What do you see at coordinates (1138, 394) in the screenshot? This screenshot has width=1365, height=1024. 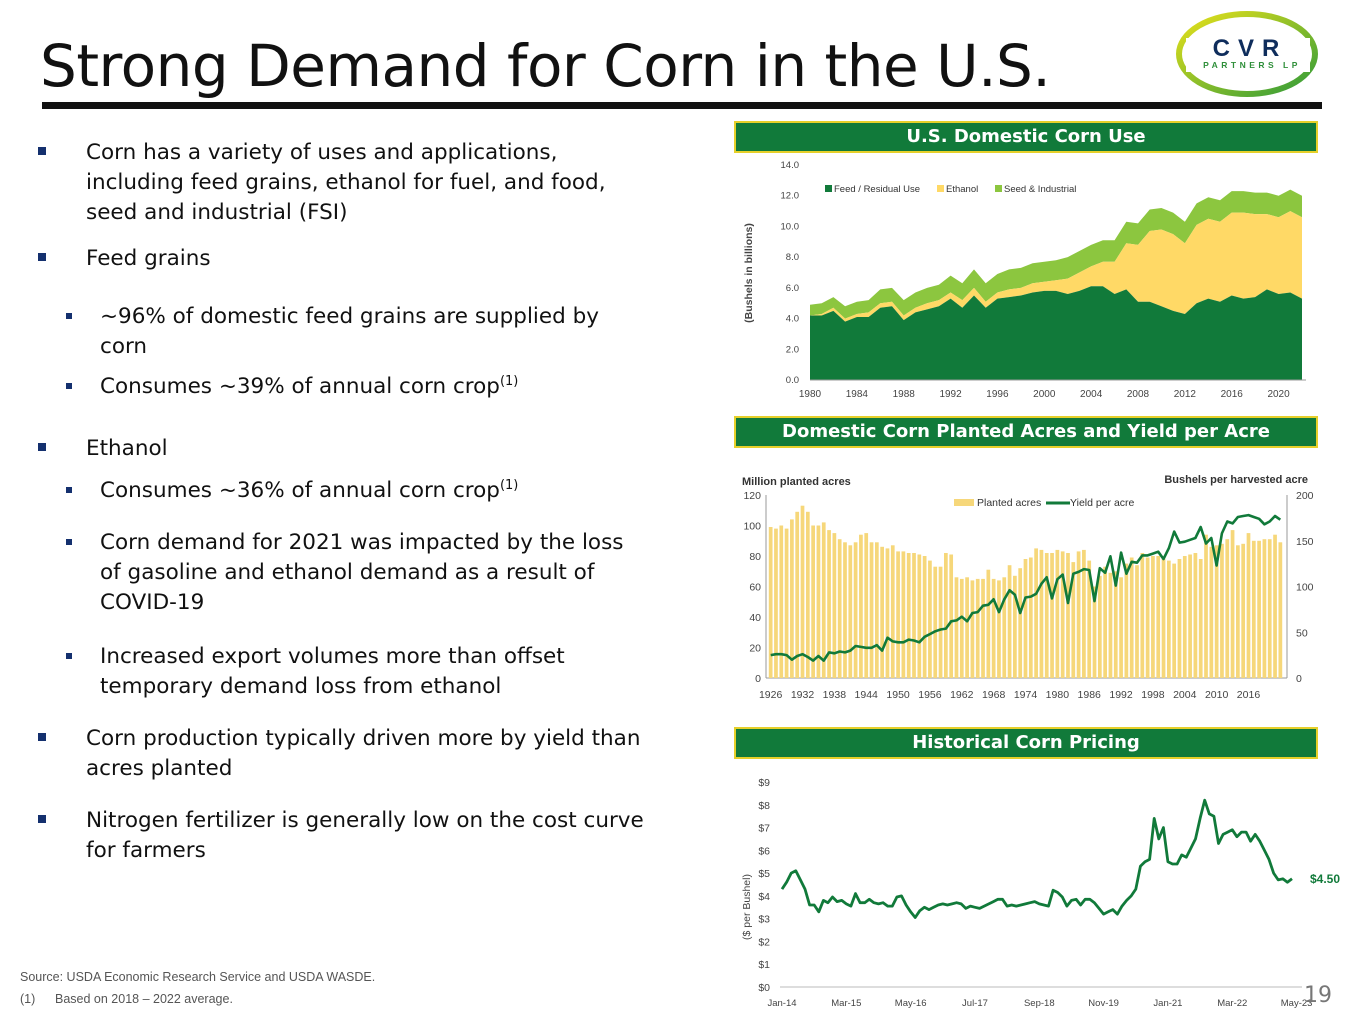 I see `x-tick-label: 2008` at bounding box center [1138, 394].